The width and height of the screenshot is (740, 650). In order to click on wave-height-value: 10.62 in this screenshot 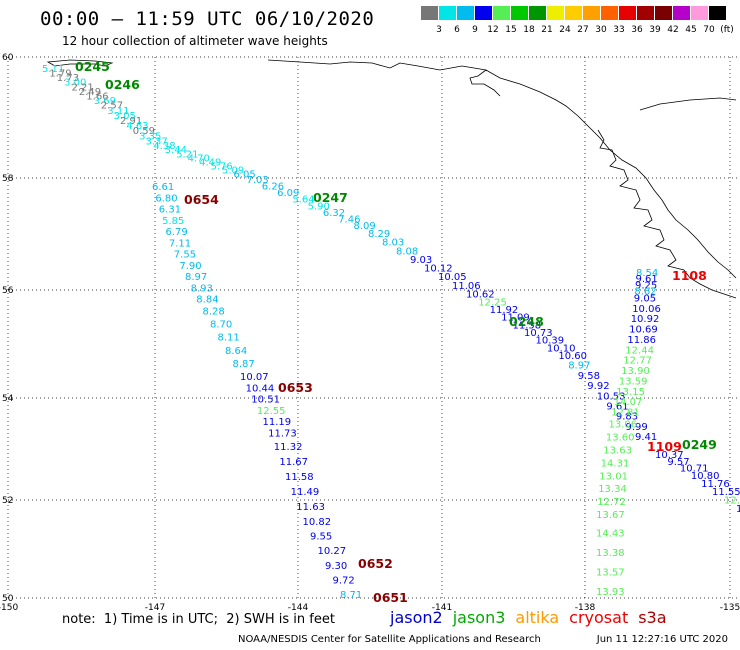, I will do `click(480, 295)`.